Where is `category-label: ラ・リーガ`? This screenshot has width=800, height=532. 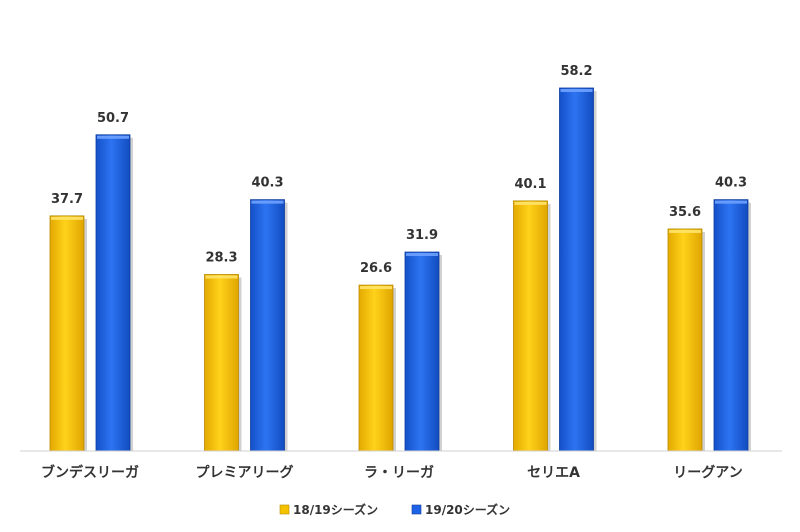
category-label: ラ・リーガ is located at coordinates (399, 473).